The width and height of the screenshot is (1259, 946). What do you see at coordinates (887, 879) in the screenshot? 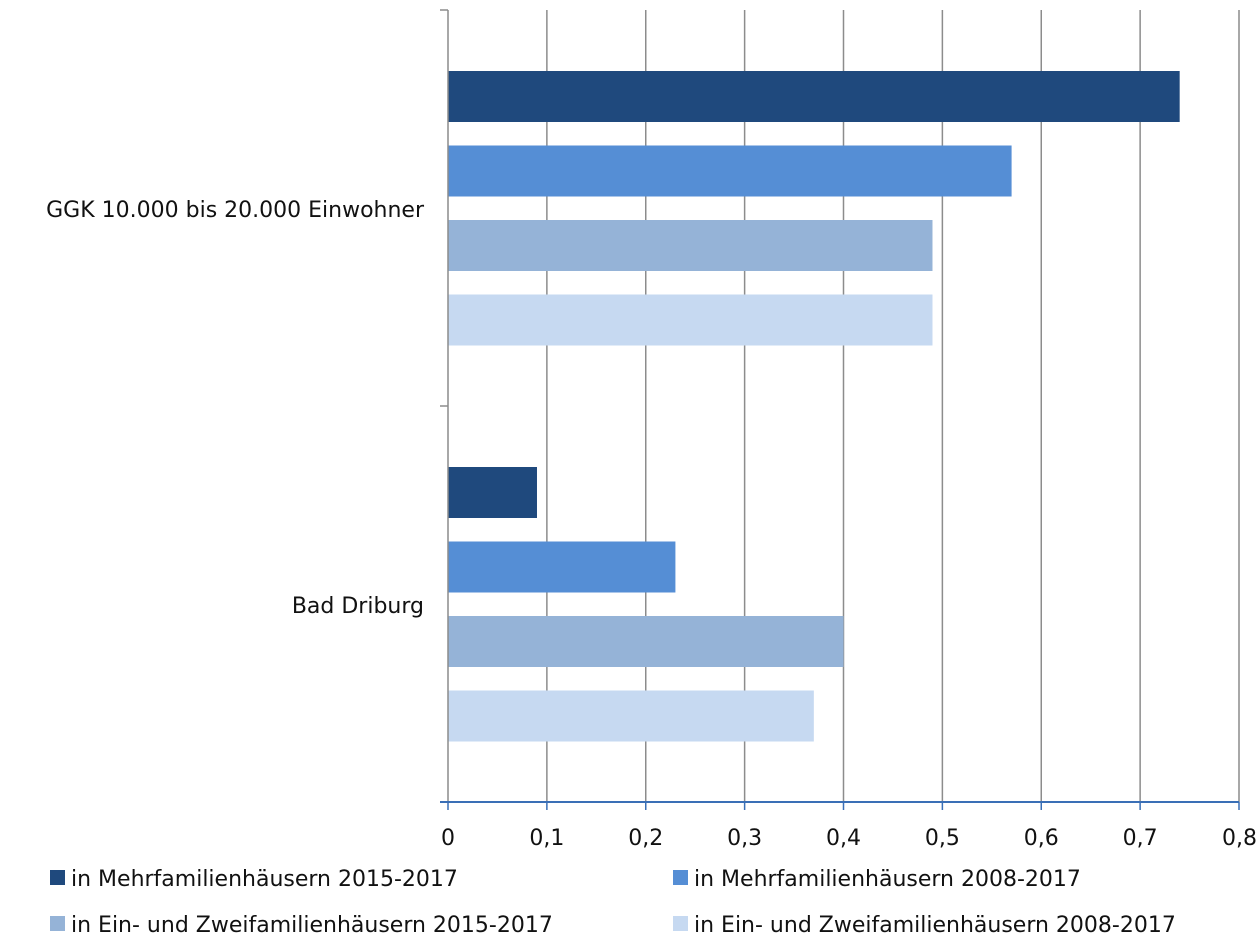
I see `legend-label: in Mehrfamilienhäusern 2008-2017` at bounding box center [887, 879].